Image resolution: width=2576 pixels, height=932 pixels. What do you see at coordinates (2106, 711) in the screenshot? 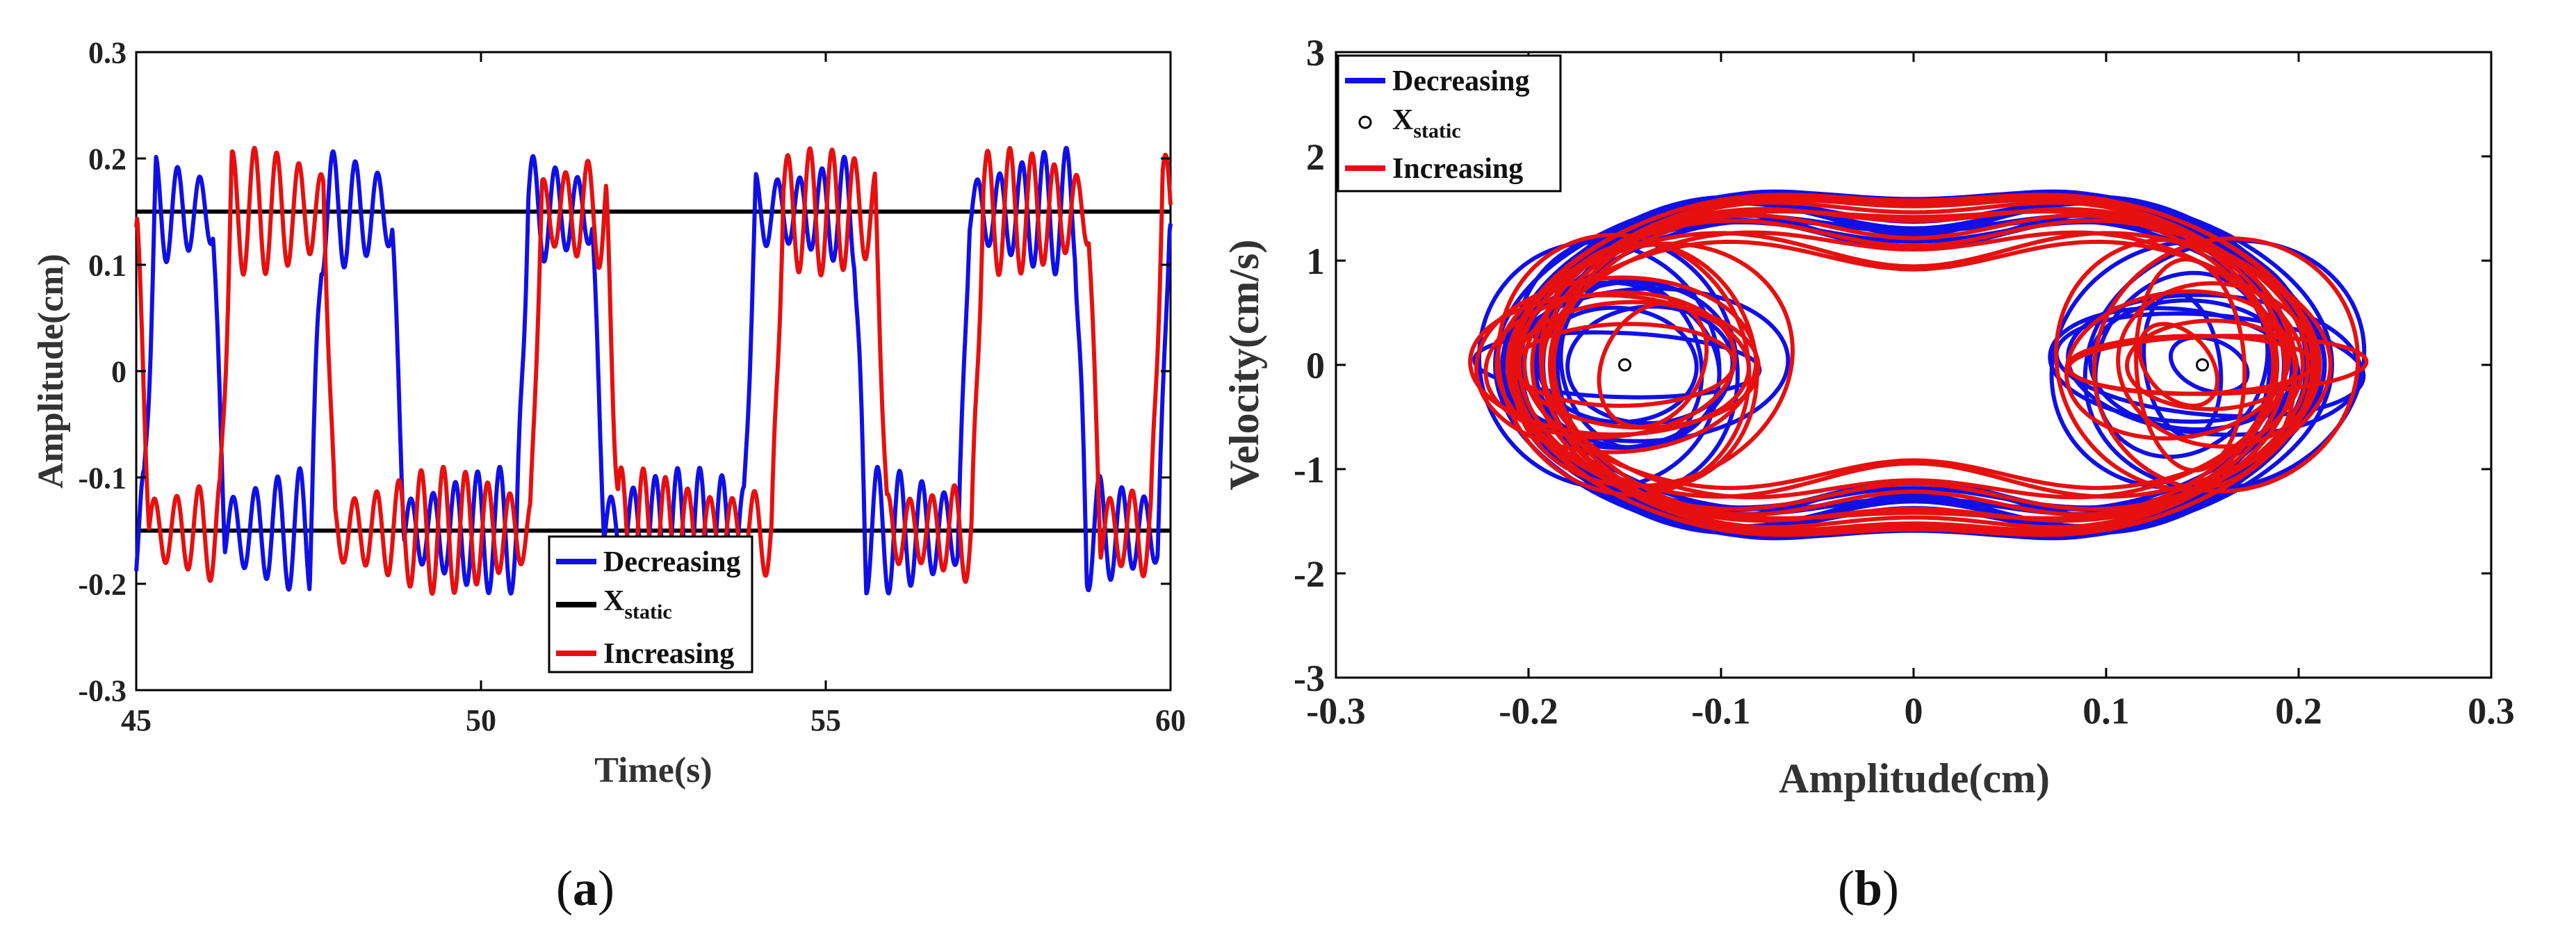
I see `x-tick-label-b: 0.1` at bounding box center [2106, 711].